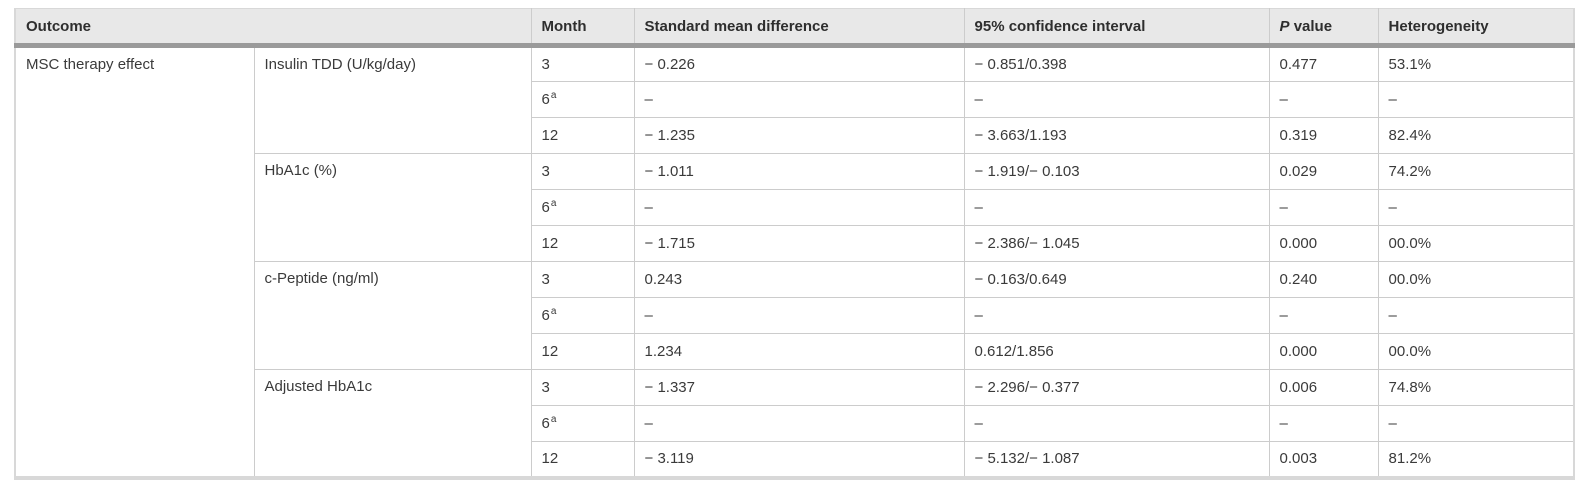  I want to click on outcome-group-cell: MSC therapy effect, so click(134, 261).